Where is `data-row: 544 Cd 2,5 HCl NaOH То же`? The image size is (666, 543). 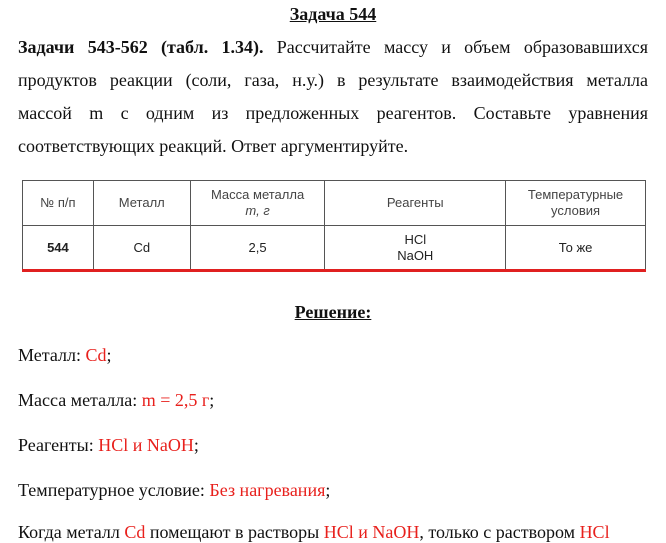 data-row: 544 Cd 2,5 HCl NaOH То же is located at coordinates (334, 248).